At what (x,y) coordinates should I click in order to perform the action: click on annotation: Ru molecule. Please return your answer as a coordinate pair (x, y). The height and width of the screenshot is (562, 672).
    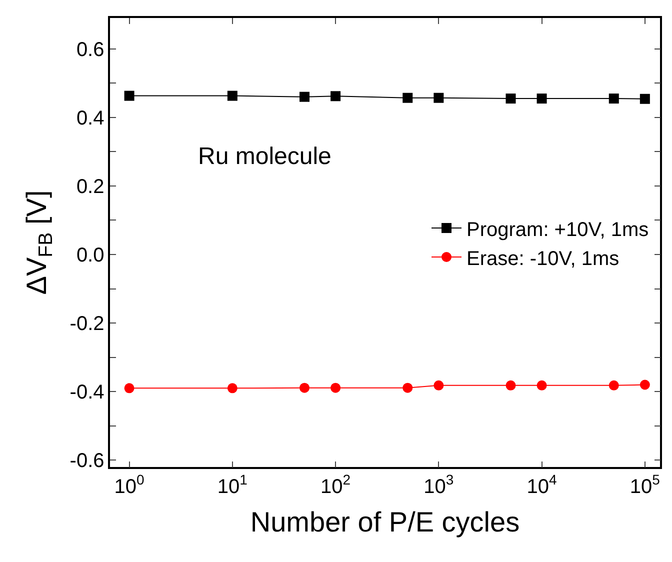
    Looking at the image, I should click on (265, 156).